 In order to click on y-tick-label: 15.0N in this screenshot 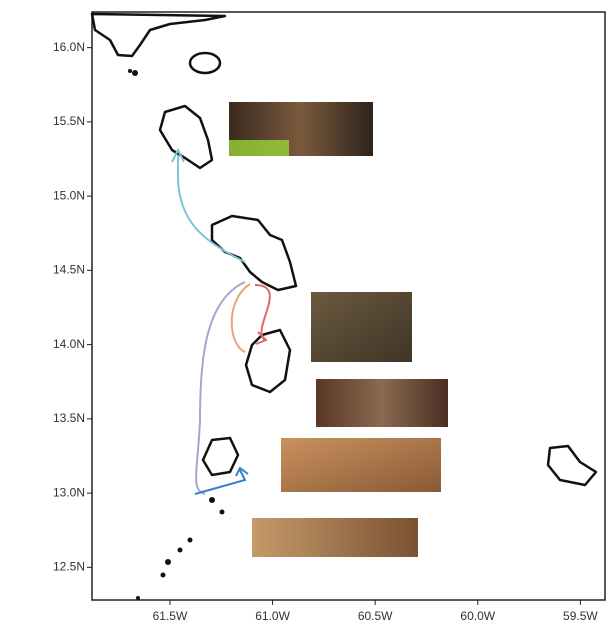, I will do `click(69, 195)`.